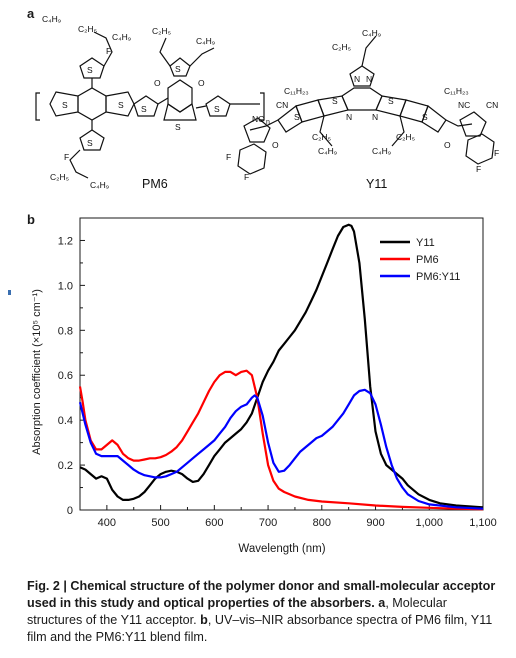  What do you see at coordinates (201, 83) in the screenshot?
I see `pm6-o-right: O` at bounding box center [201, 83].